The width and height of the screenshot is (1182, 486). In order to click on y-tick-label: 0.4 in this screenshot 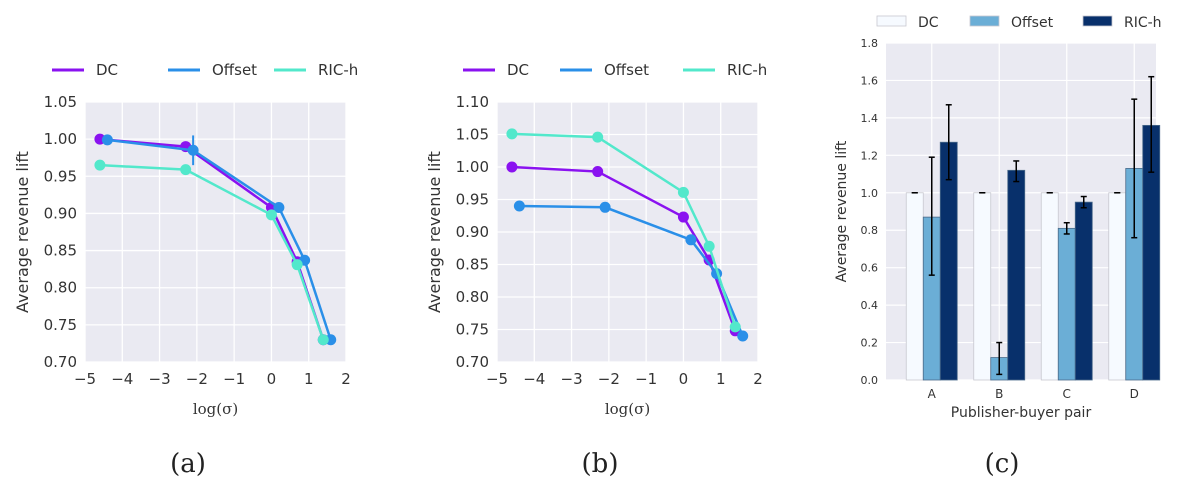, I will do `click(870, 305)`.